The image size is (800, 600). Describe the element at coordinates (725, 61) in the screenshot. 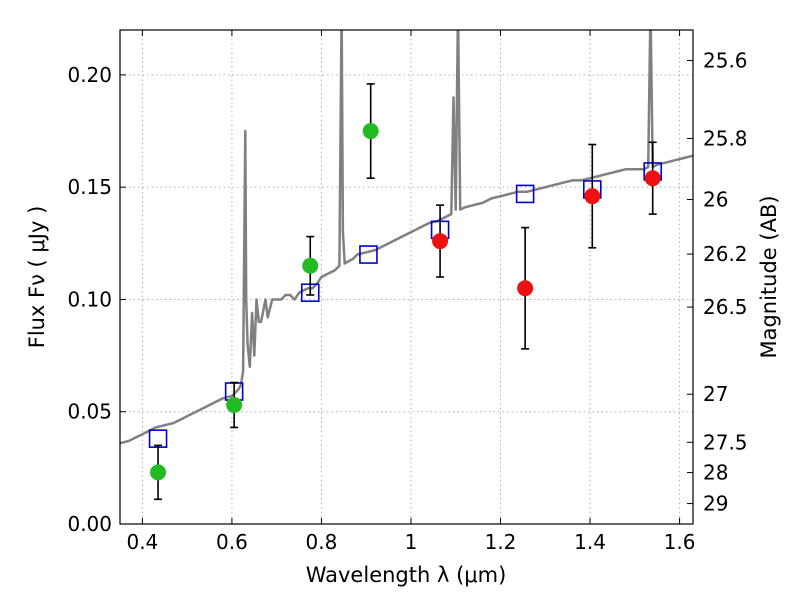

I see `y2-tick-label: 25.6` at that location.